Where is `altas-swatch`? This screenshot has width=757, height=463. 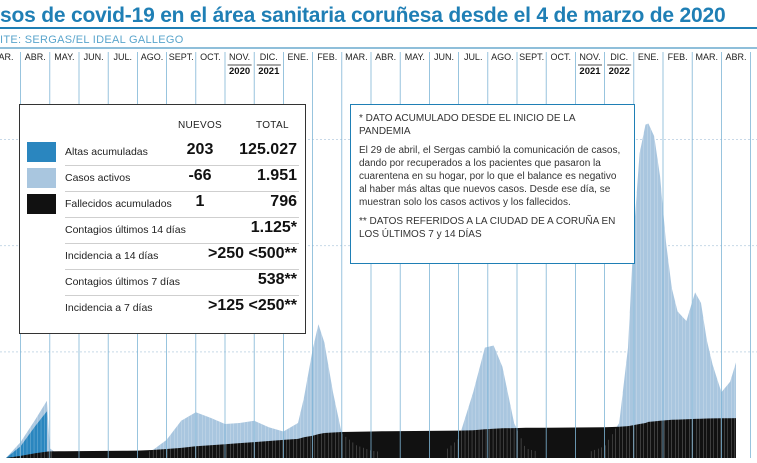
altas-swatch is located at coordinates (41, 152).